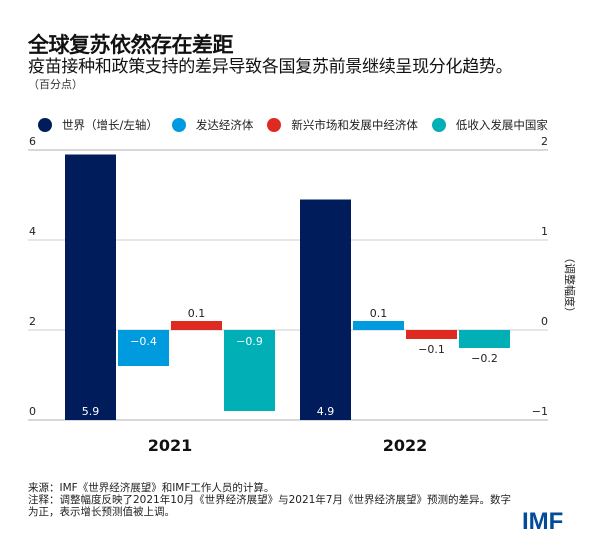  Describe the element at coordinates (543, 521) in the screenshot. I see `imf-logo: IMF` at that location.